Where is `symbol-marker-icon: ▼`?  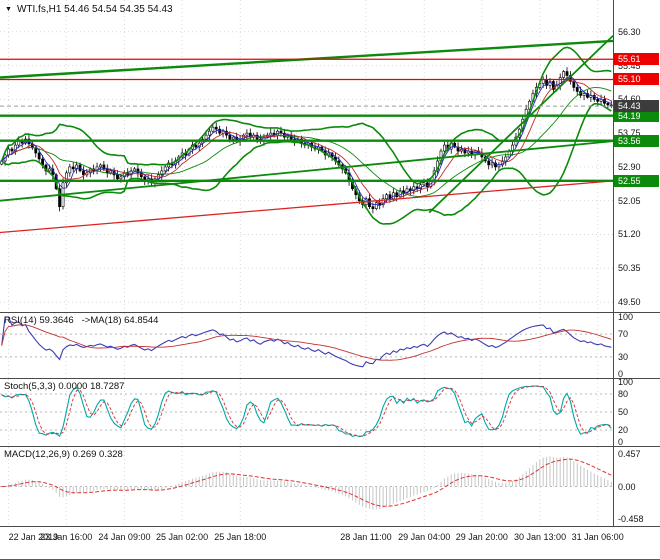 symbol-marker-icon: ▼ is located at coordinates (8, 9).